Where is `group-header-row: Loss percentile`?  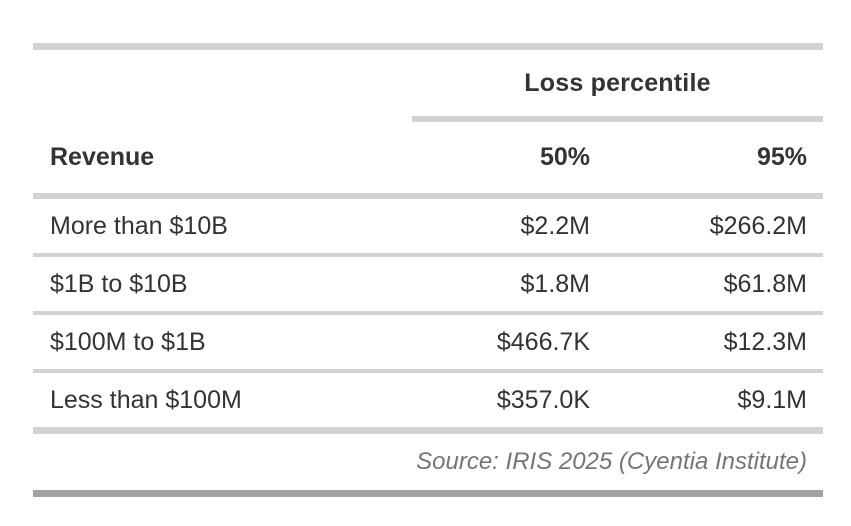
group-header-row: Loss percentile is located at coordinates (428, 86).